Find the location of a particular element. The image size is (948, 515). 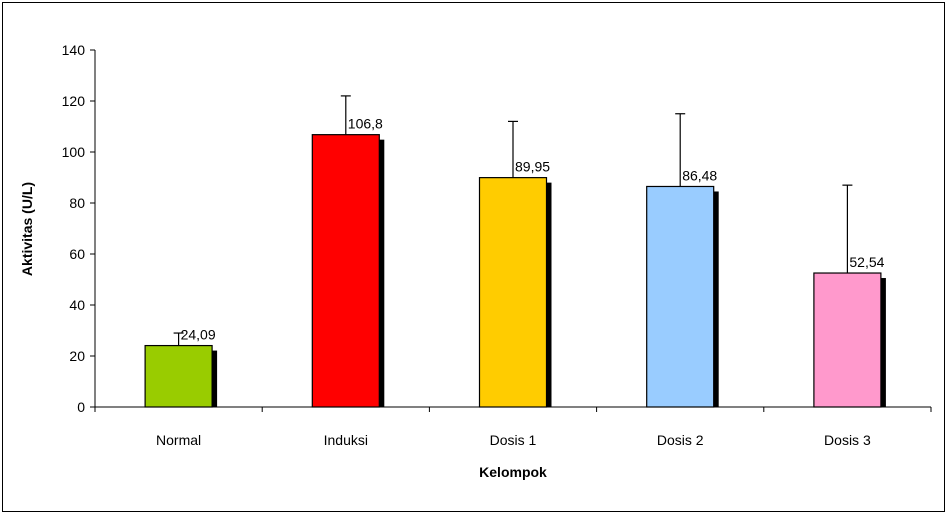

y-tick-label: 80 is located at coordinates (77, 203).